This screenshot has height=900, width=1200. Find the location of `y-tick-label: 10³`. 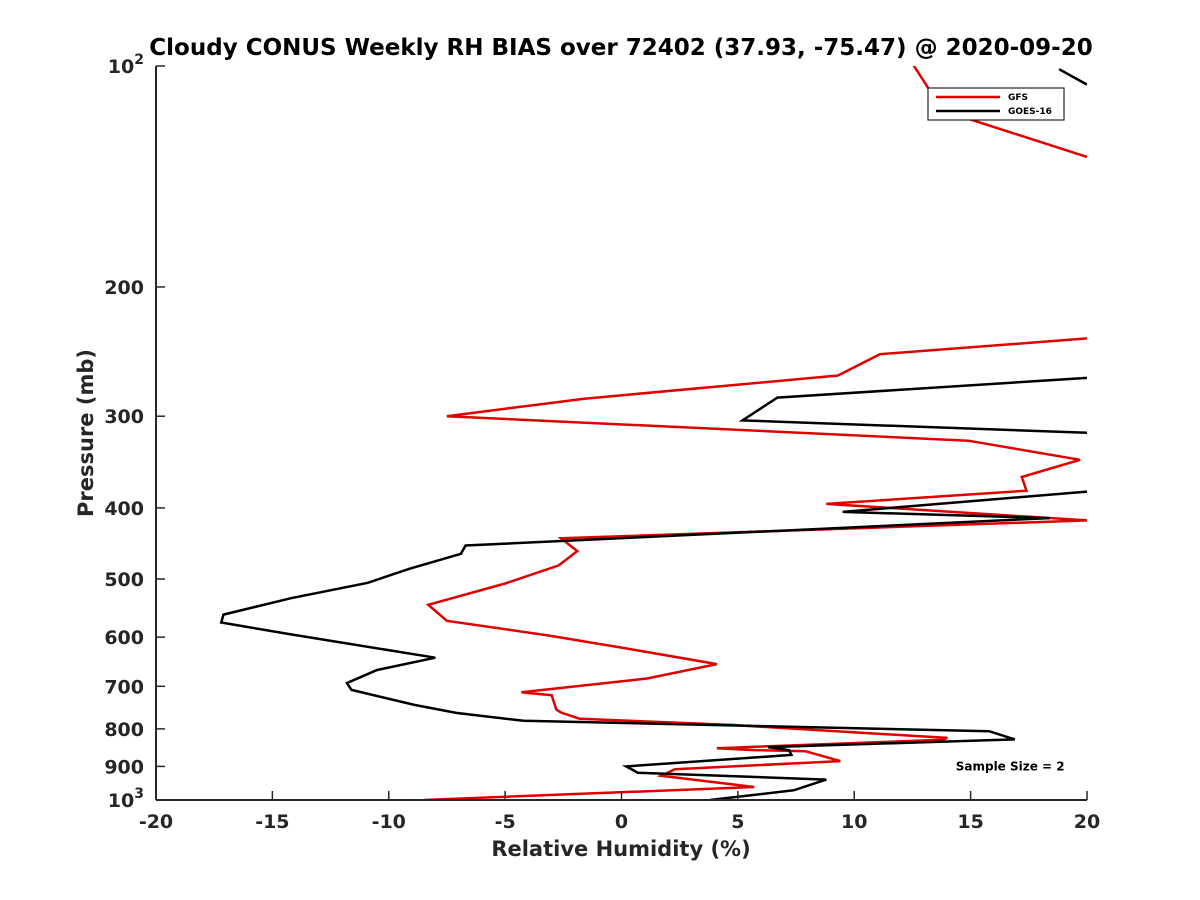

y-tick-label: 10³ is located at coordinates (126, 799).